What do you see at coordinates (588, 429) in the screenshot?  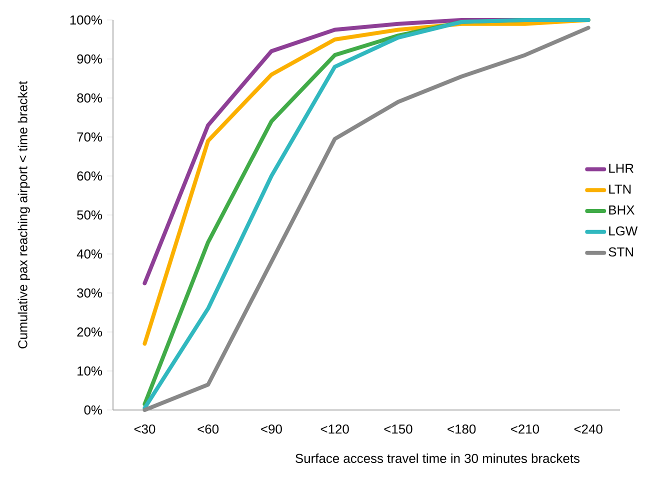 I see `x-tick-label: <240` at bounding box center [588, 429].